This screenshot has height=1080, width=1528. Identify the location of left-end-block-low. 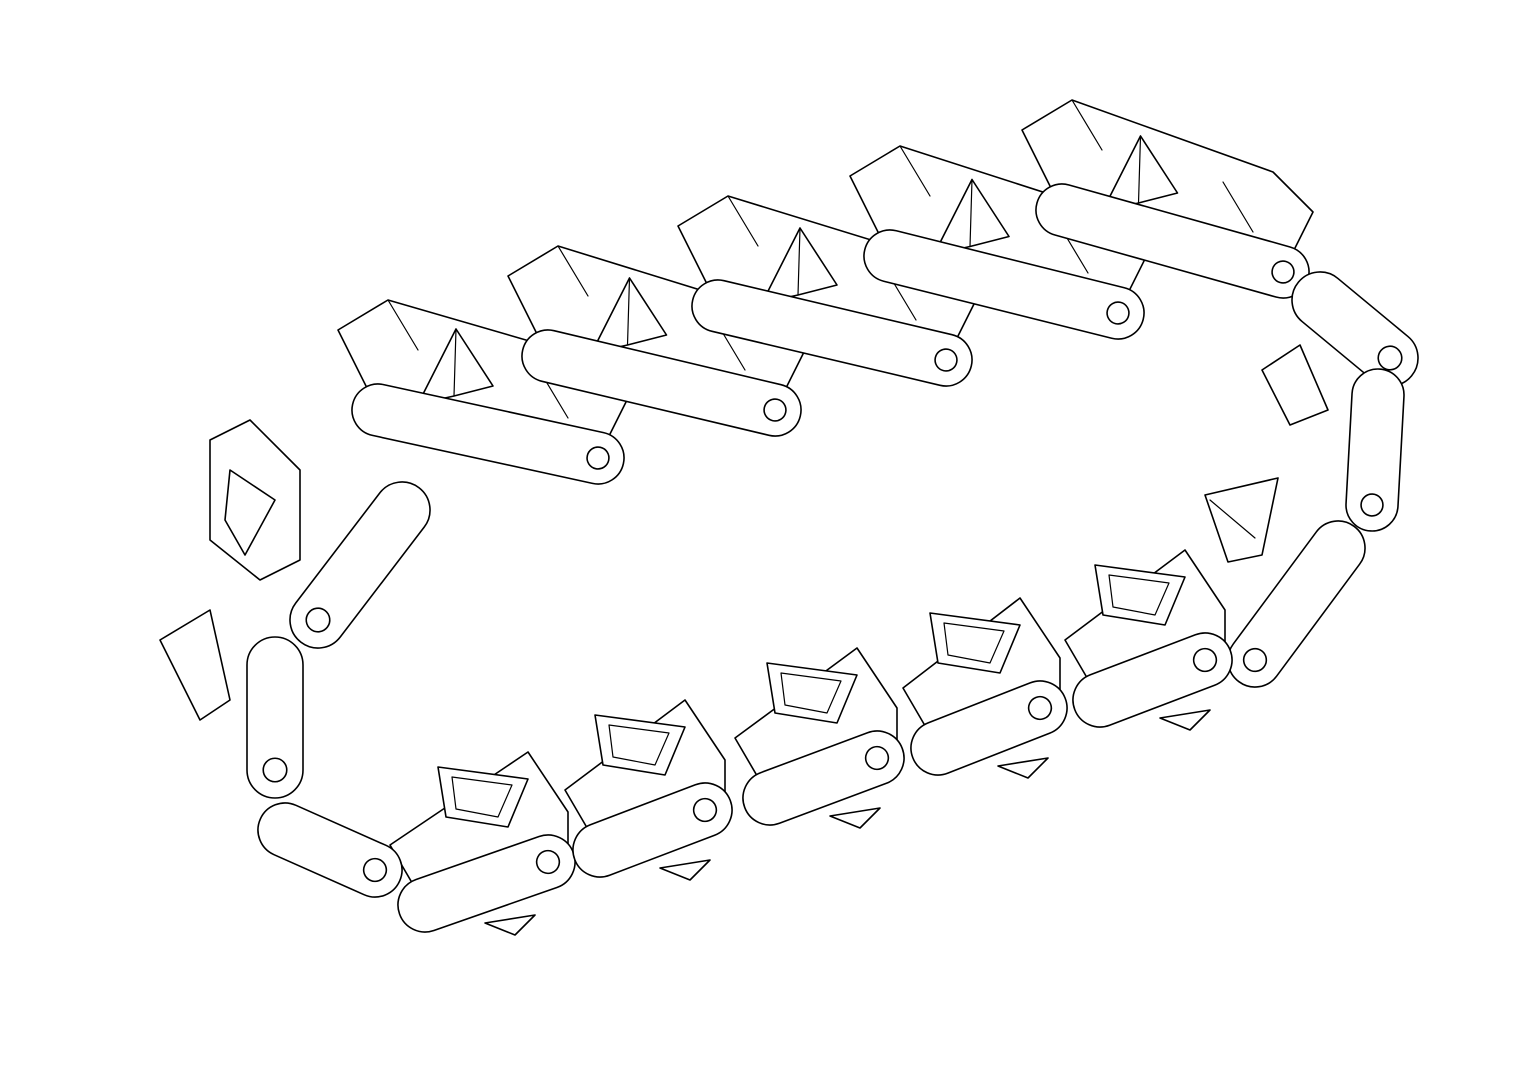
(195, 665).